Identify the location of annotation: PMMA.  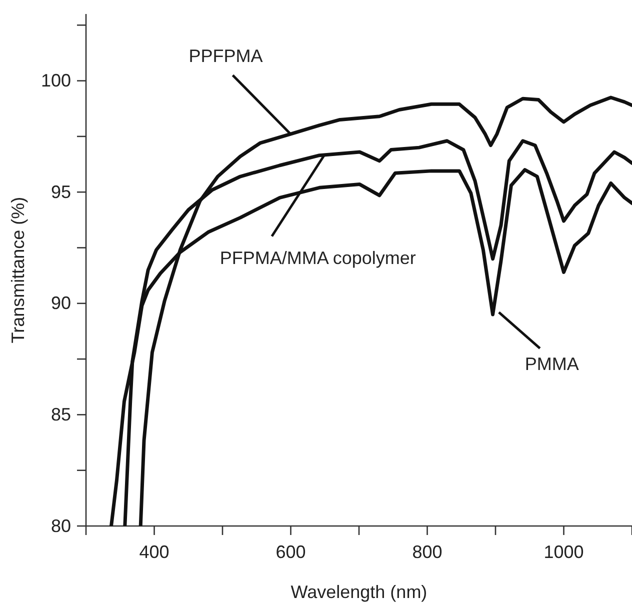
(551, 364).